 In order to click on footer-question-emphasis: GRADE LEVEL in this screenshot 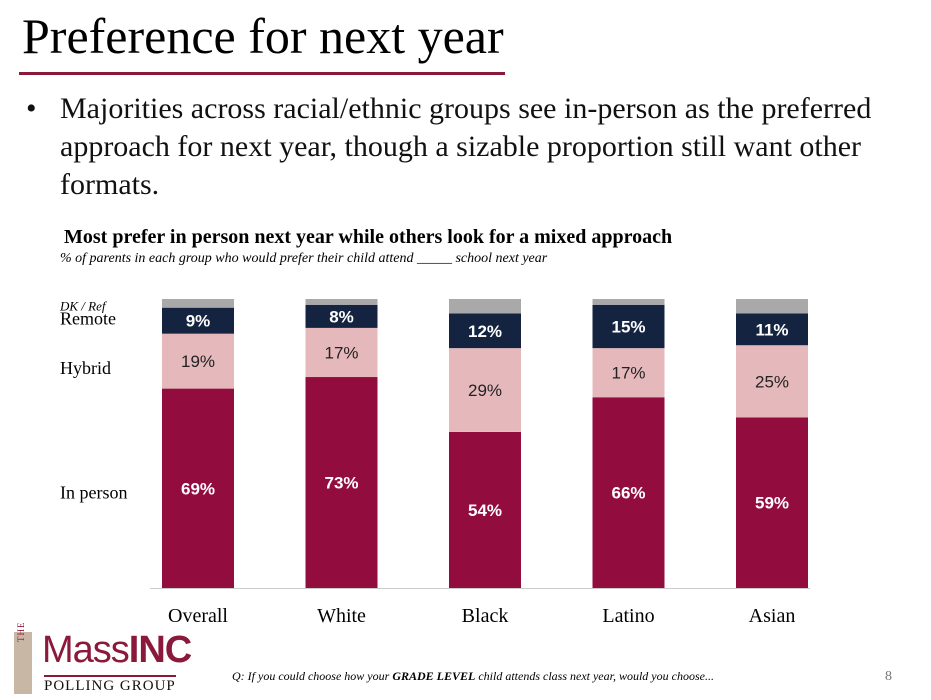, I will do `click(434, 676)`.